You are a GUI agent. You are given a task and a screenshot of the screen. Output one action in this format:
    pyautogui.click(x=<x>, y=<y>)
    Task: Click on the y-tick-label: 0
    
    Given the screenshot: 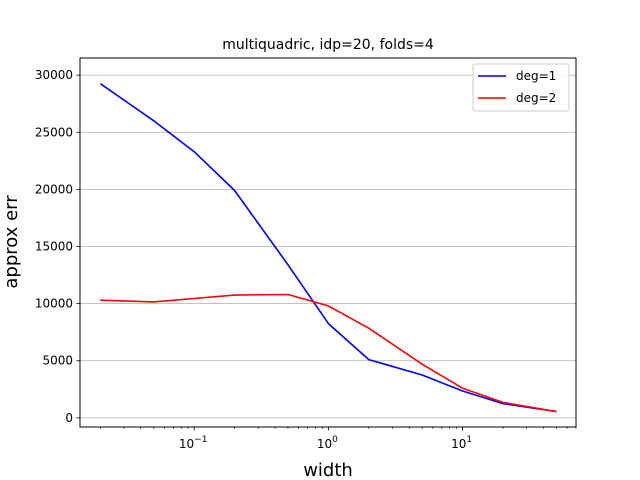 What is the action you would take?
    pyautogui.click(x=69, y=418)
    